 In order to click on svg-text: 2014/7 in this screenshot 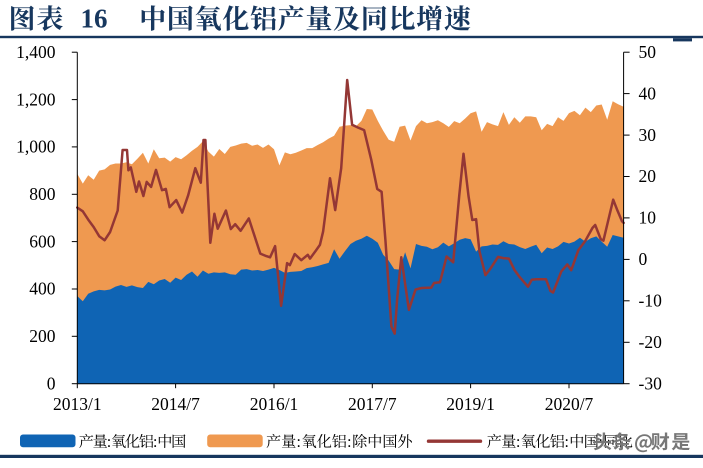, I will do `click(175, 404)`.